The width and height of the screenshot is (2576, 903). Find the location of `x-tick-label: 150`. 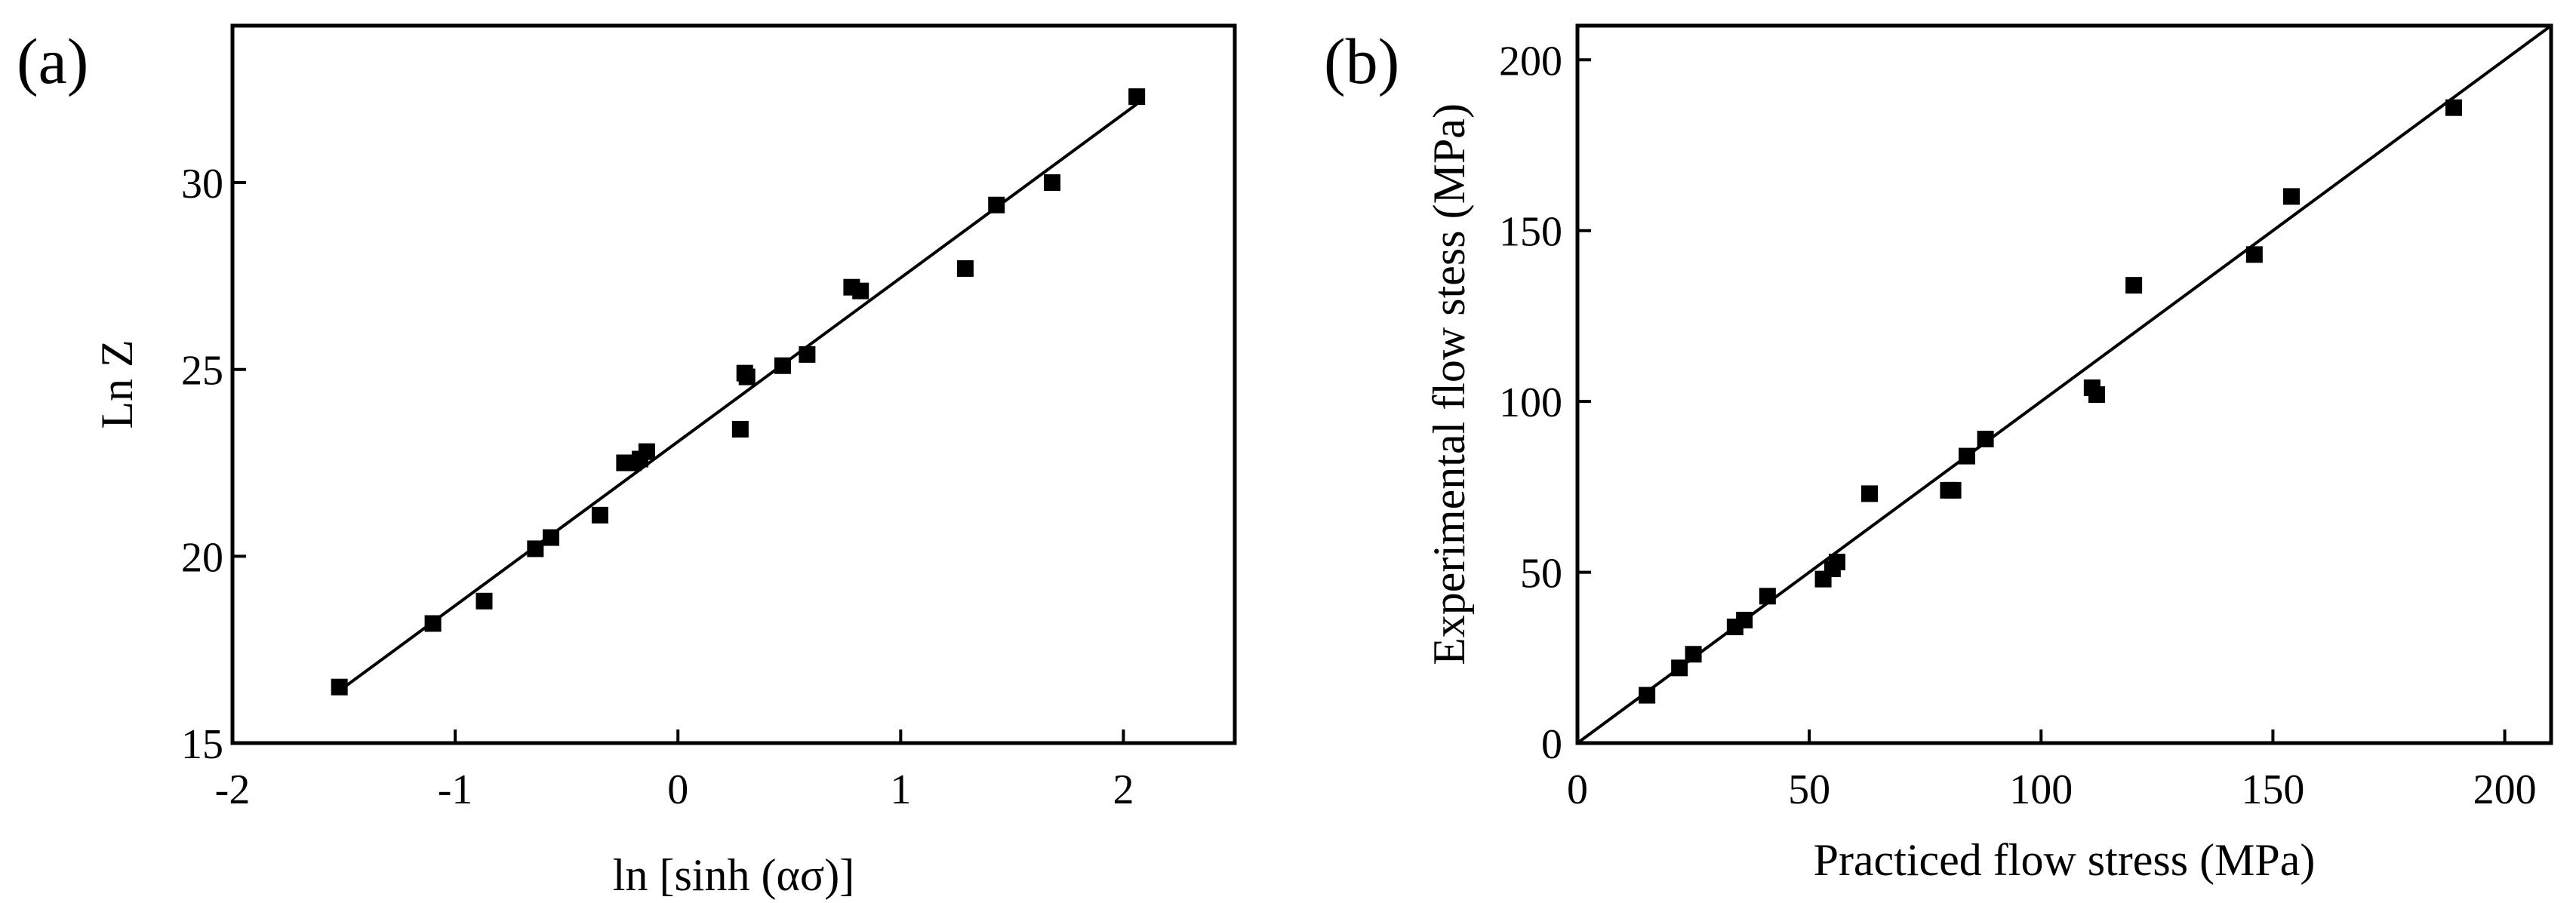

x-tick-label: 150 is located at coordinates (2272, 789).